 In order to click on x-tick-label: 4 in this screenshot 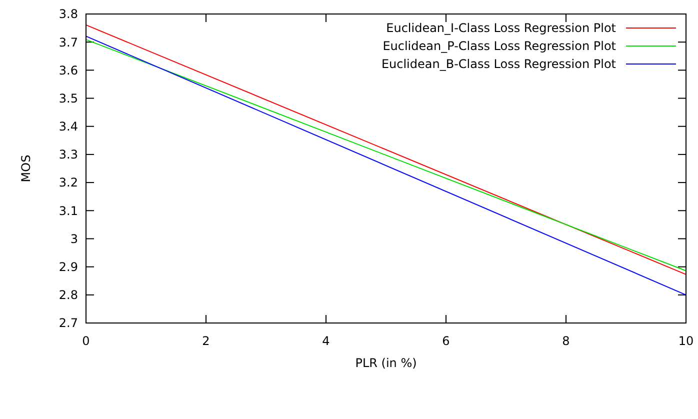, I will do `click(326, 341)`.